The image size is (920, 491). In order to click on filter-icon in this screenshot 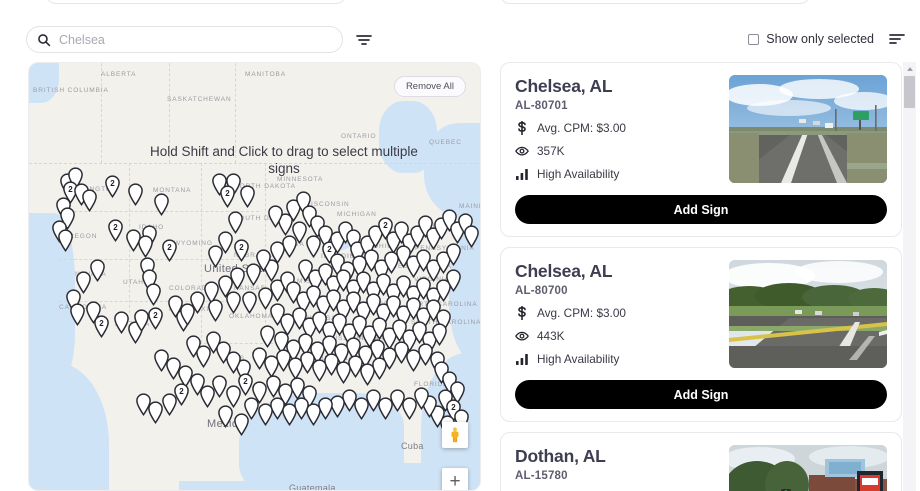, I will do `click(364, 40)`.